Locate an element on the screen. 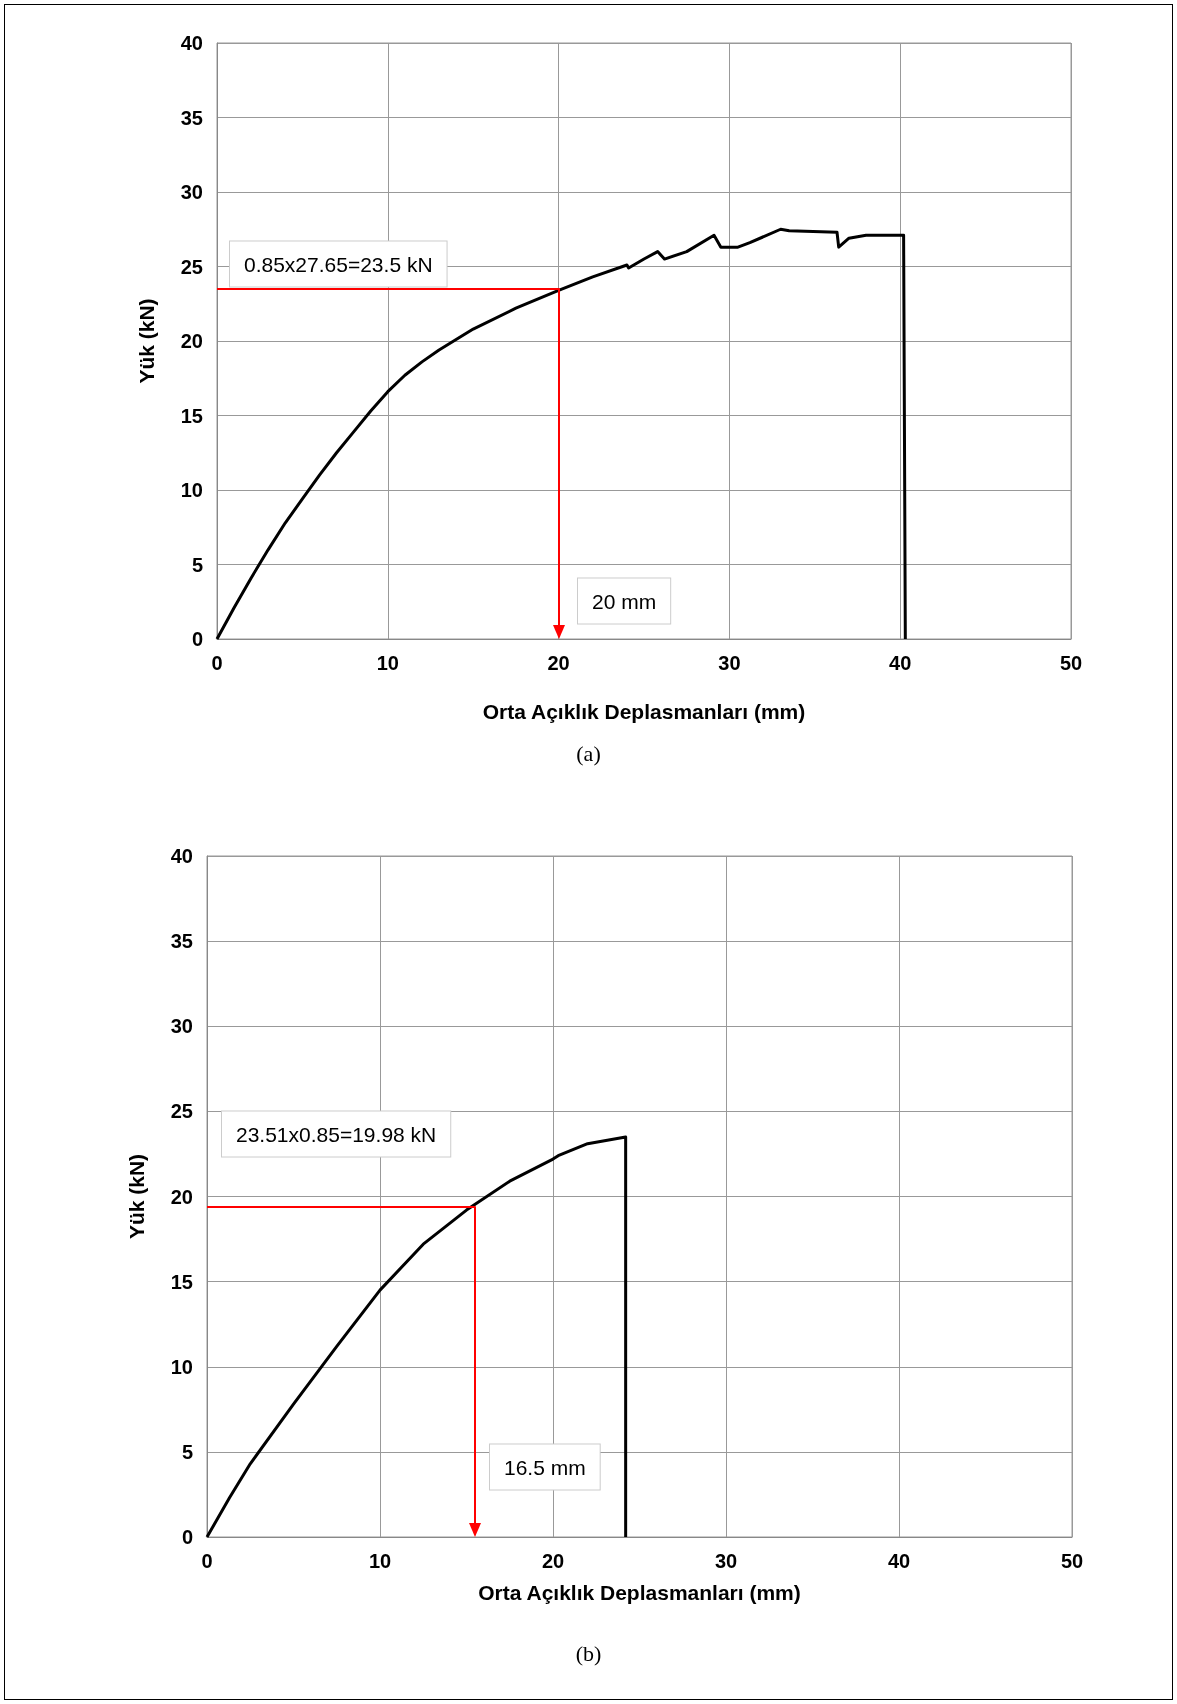  annotation: 16.5 mm is located at coordinates (545, 1467).